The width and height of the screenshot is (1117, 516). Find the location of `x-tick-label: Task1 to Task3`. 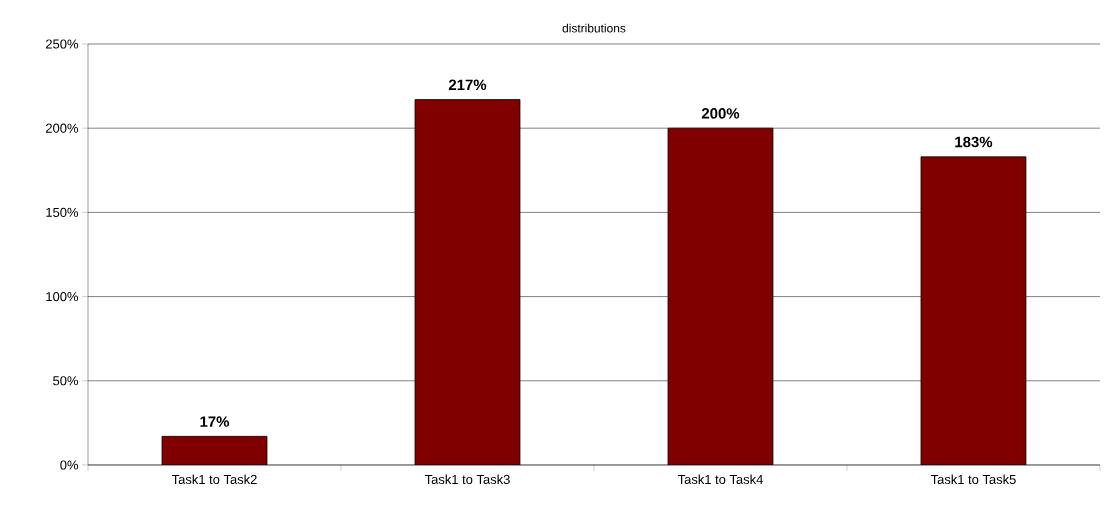

x-tick-label: Task1 to Task3 is located at coordinates (467, 479).